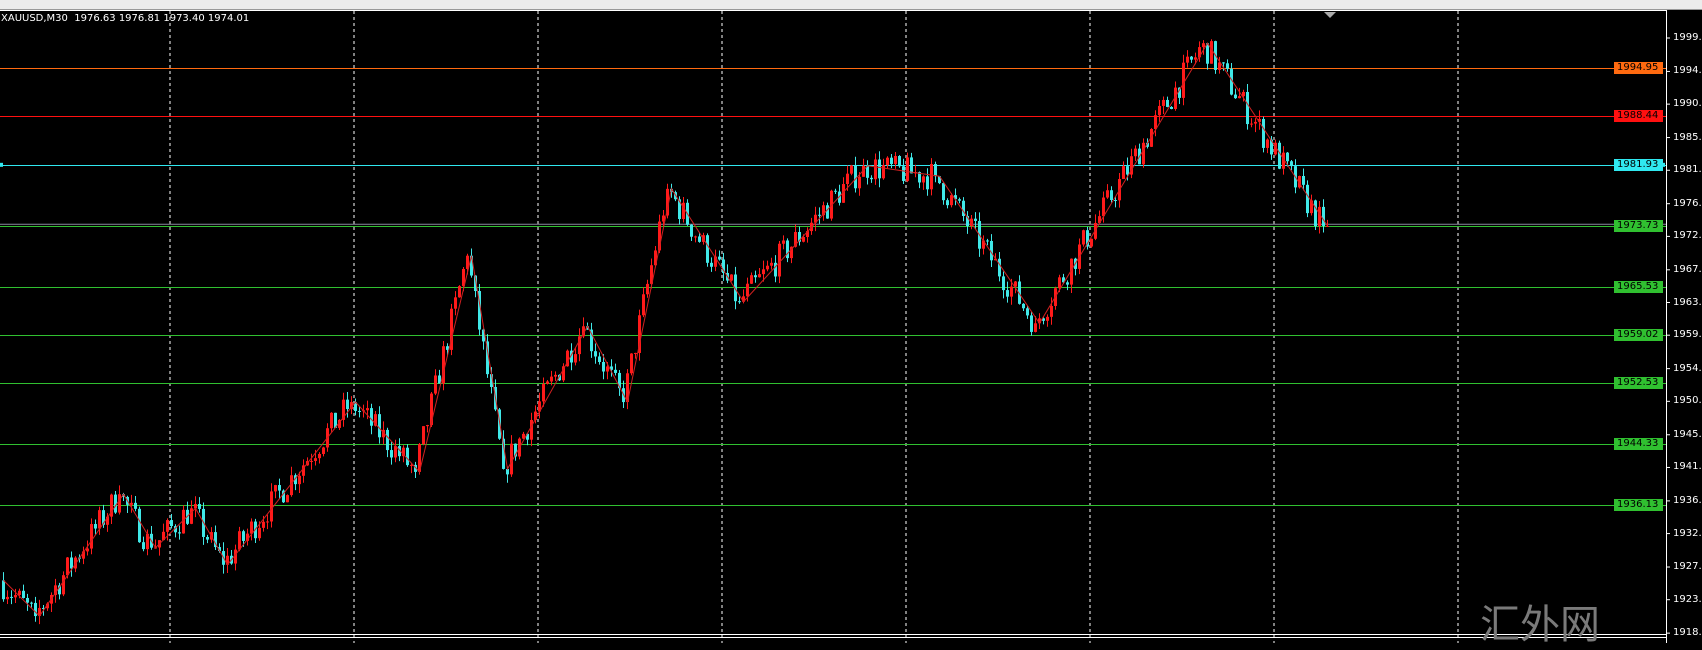 Image resolution: width=1702 pixels, height=650 pixels. I want to click on level-price-label: 1944.33, so click(1638, 444).